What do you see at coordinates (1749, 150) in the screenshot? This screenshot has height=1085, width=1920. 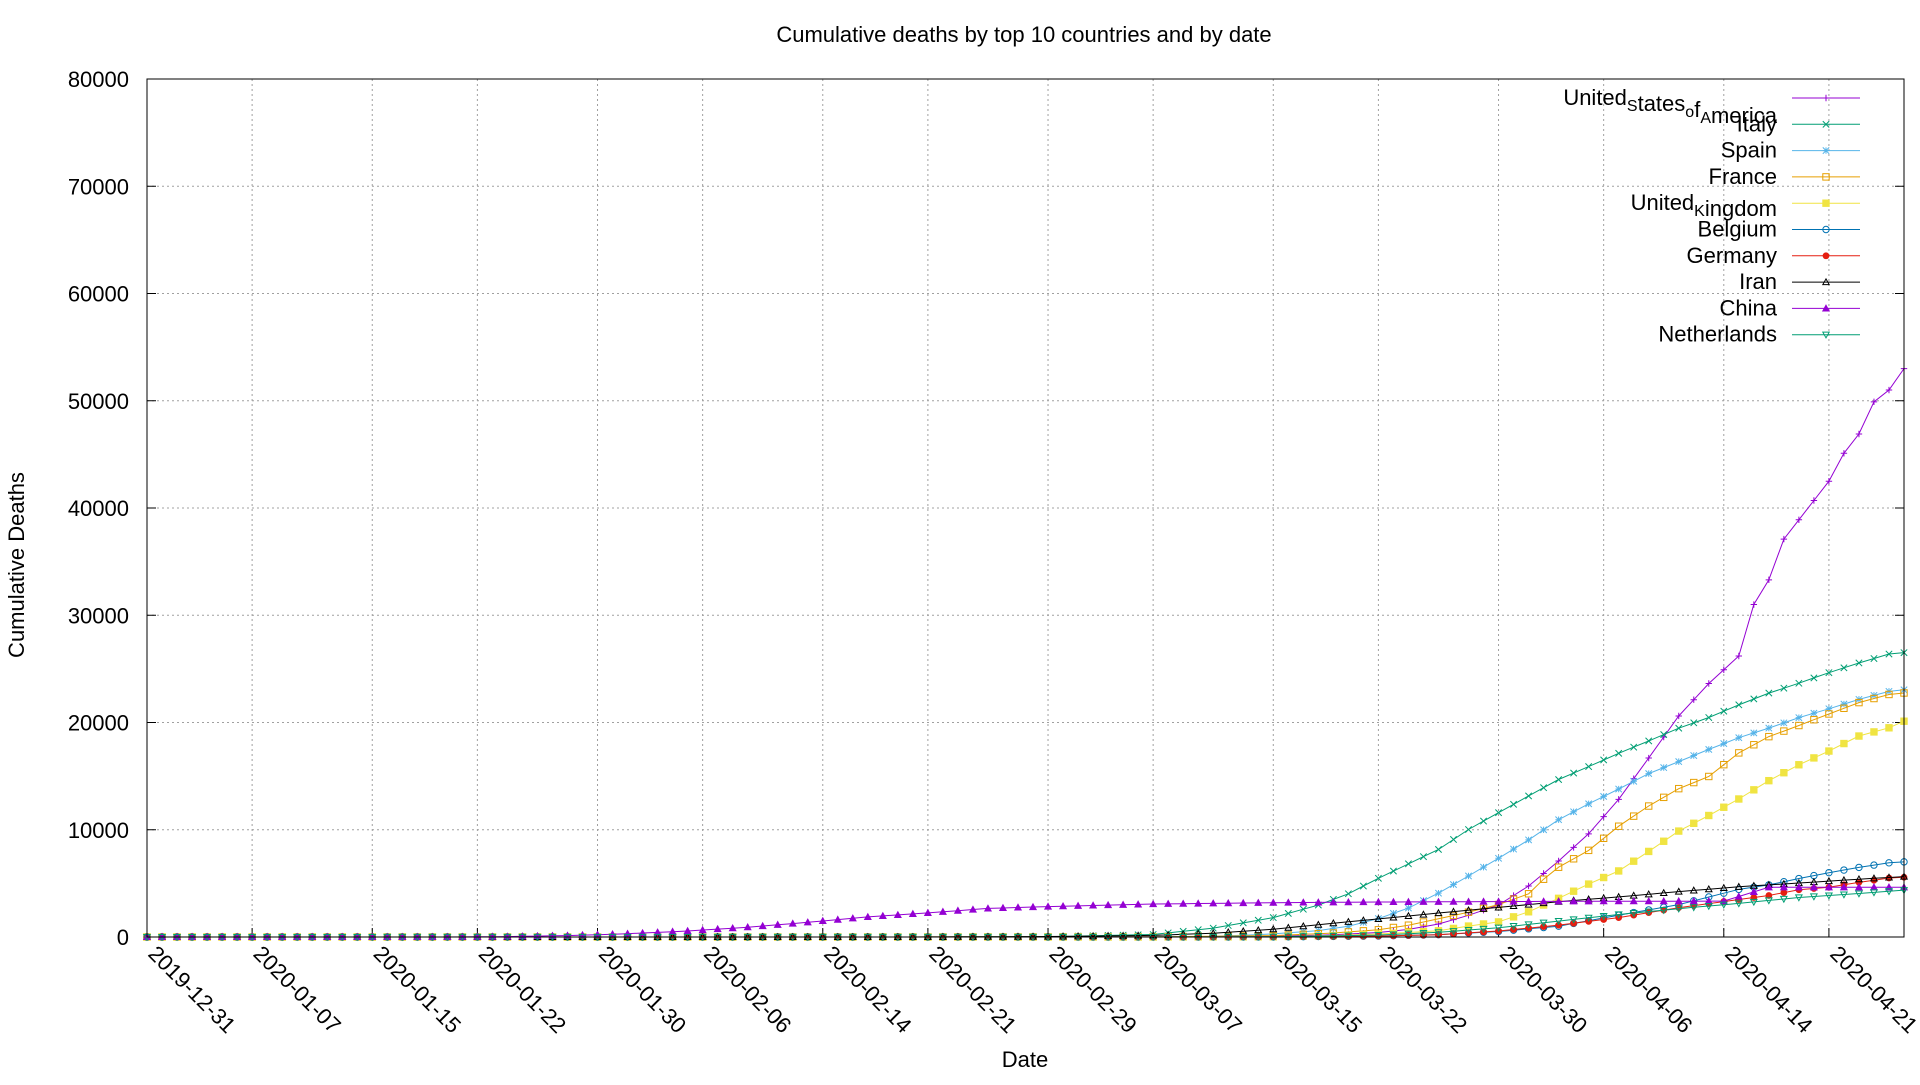 I see `legend-label: Spain` at bounding box center [1749, 150].